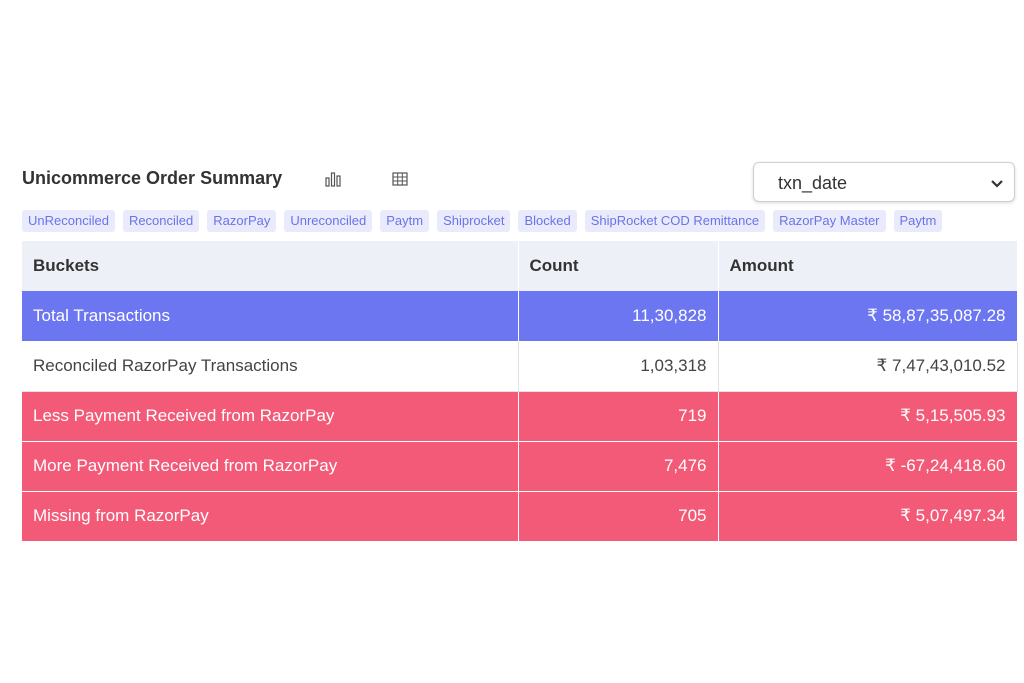 This screenshot has height=683, width=1024. What do you see at coordinates (618, 516) in the screenshot?
I see `count-cell: 705` at bounding box center [618, 516].